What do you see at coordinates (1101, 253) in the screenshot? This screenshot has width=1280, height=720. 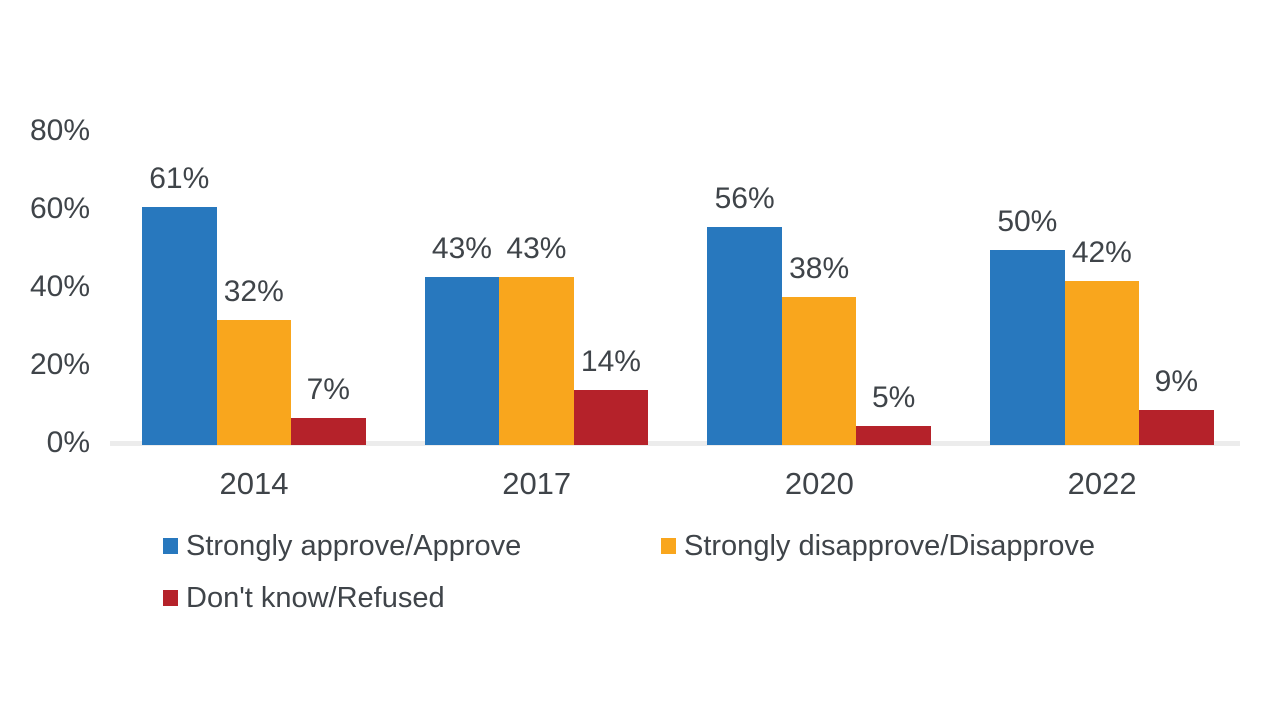 I see `bar-value-label: 42%` at bounding box center [1101, 253].